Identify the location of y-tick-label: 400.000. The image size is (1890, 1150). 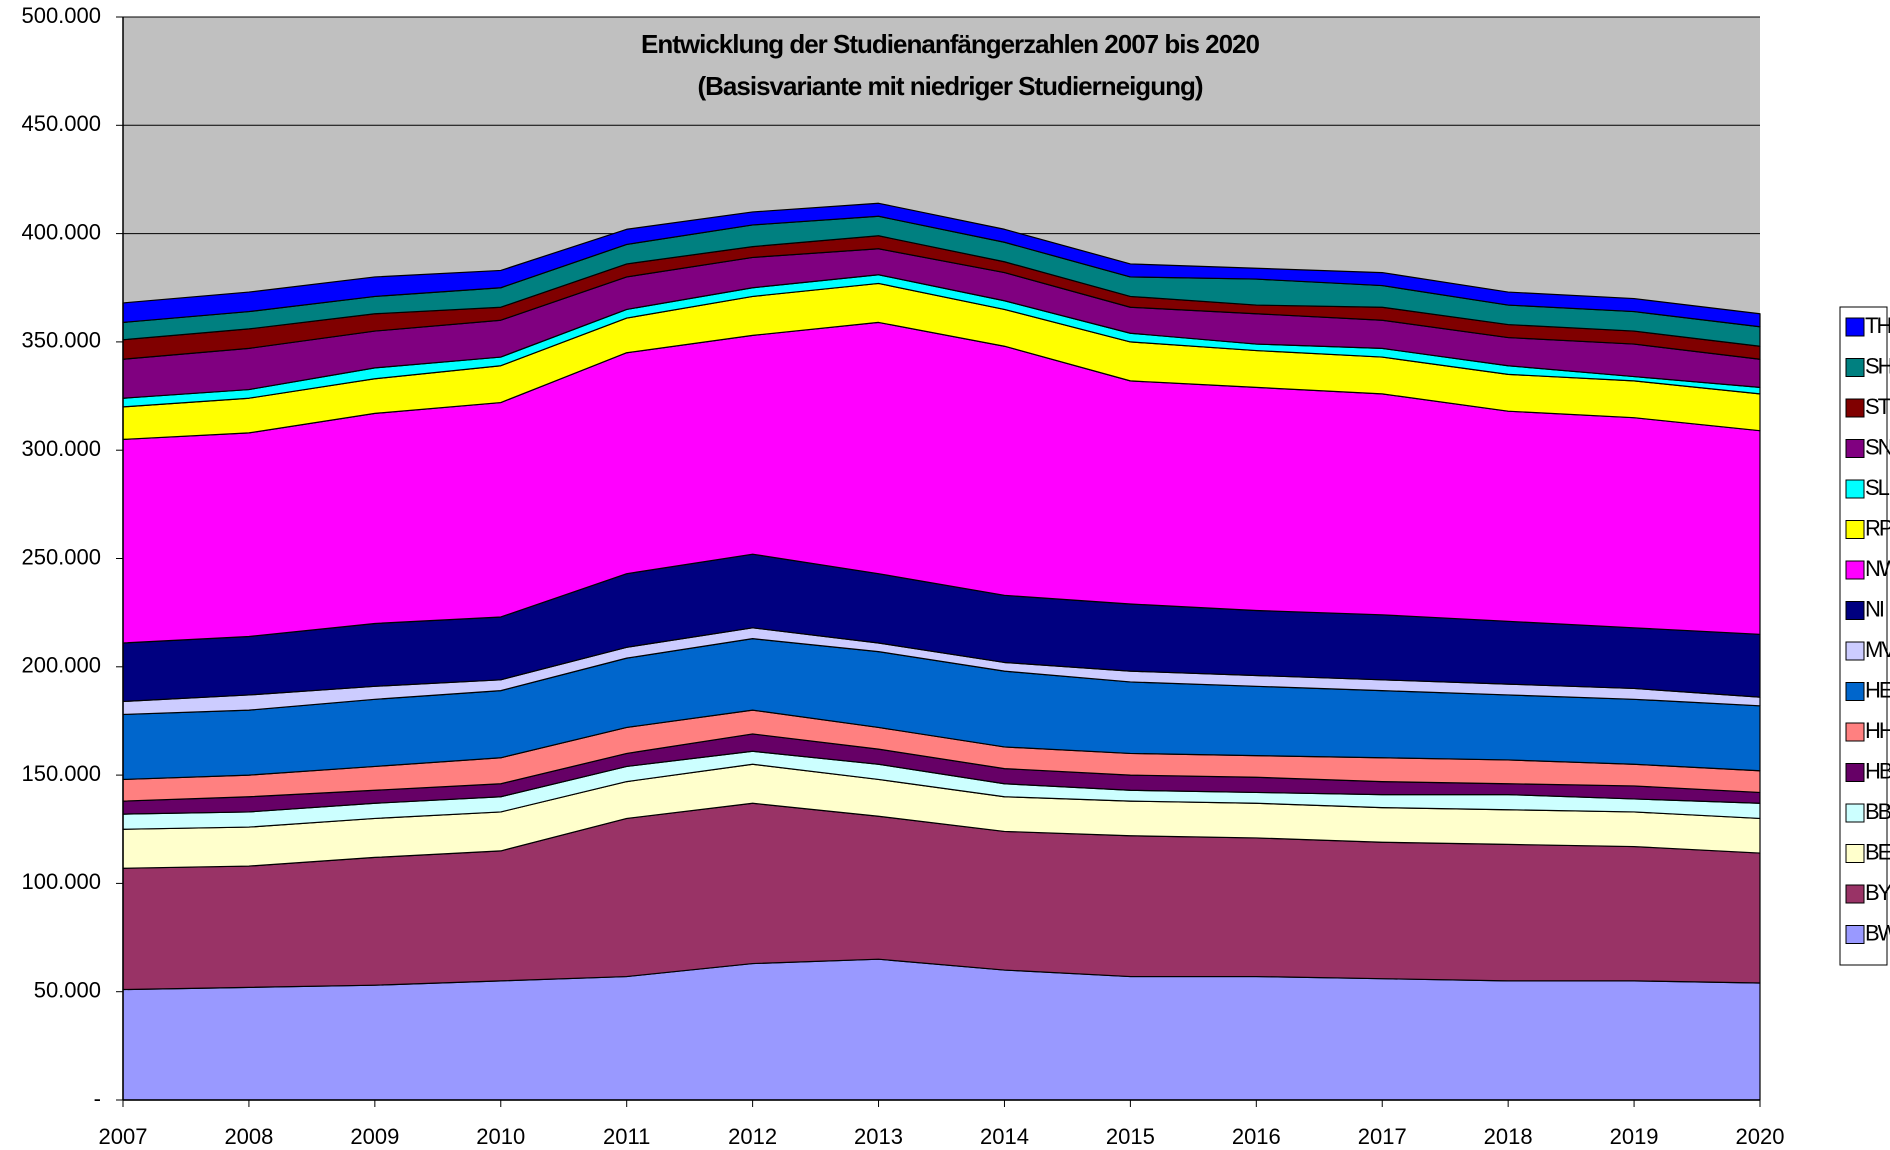
(61, 231).